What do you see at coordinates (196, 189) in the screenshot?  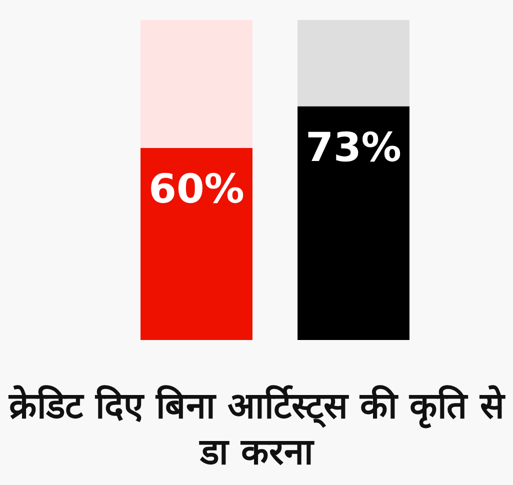 I see `data-label: 60%` at bounding box center [196, 189].